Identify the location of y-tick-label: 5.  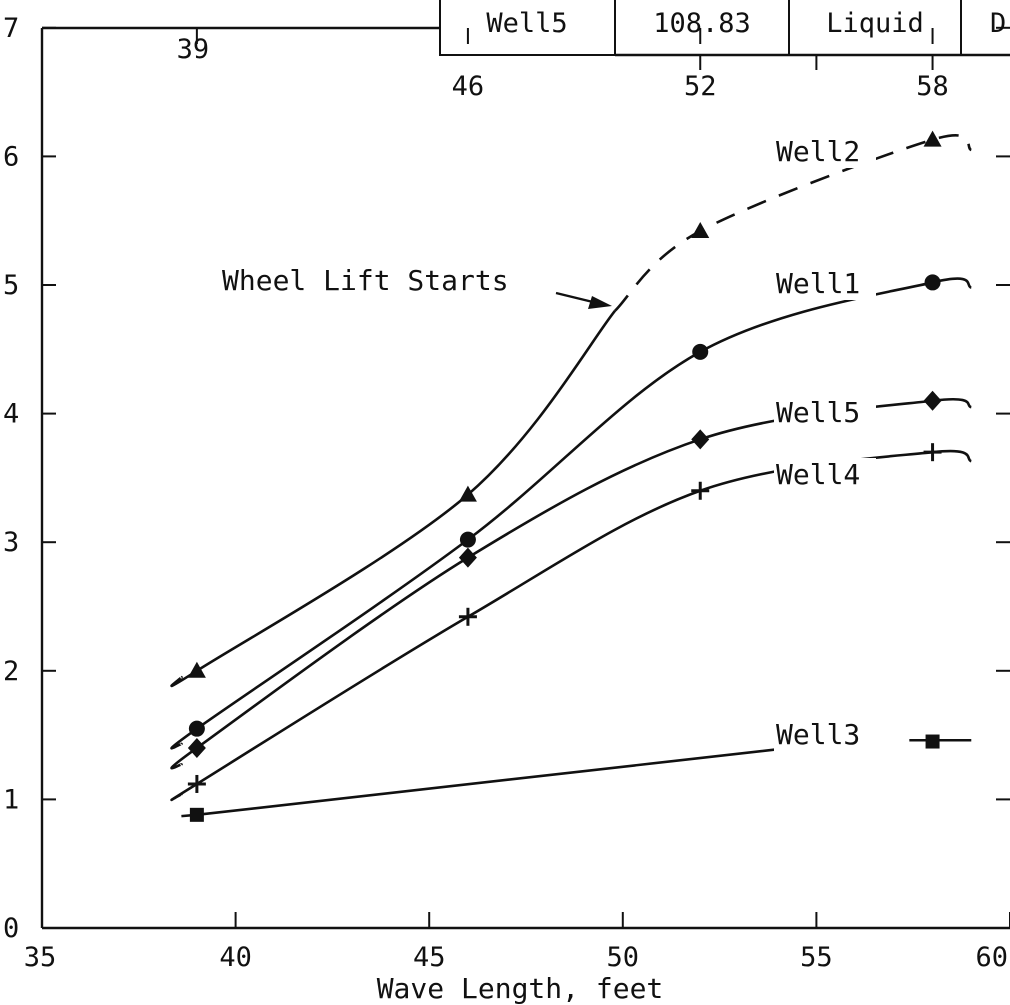
(11, 285).